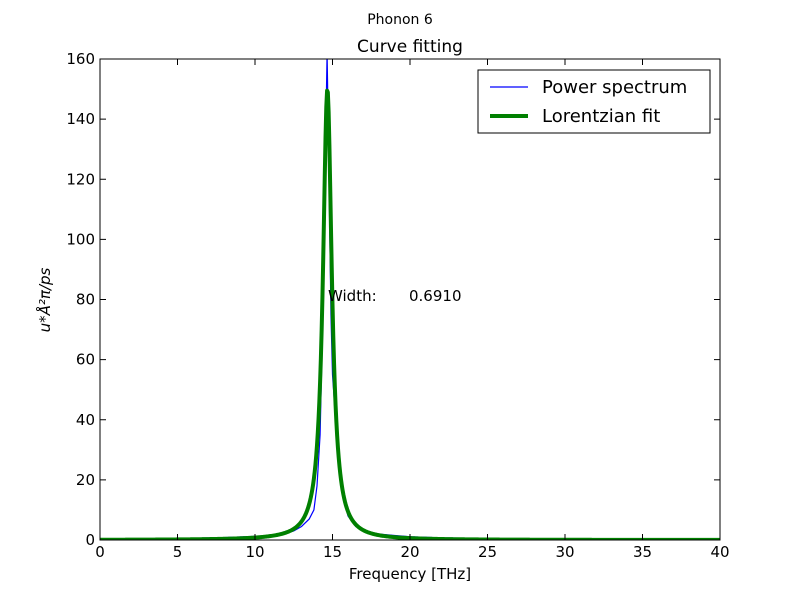  I want to click on y-tick-label: 80, so click(85, 300).